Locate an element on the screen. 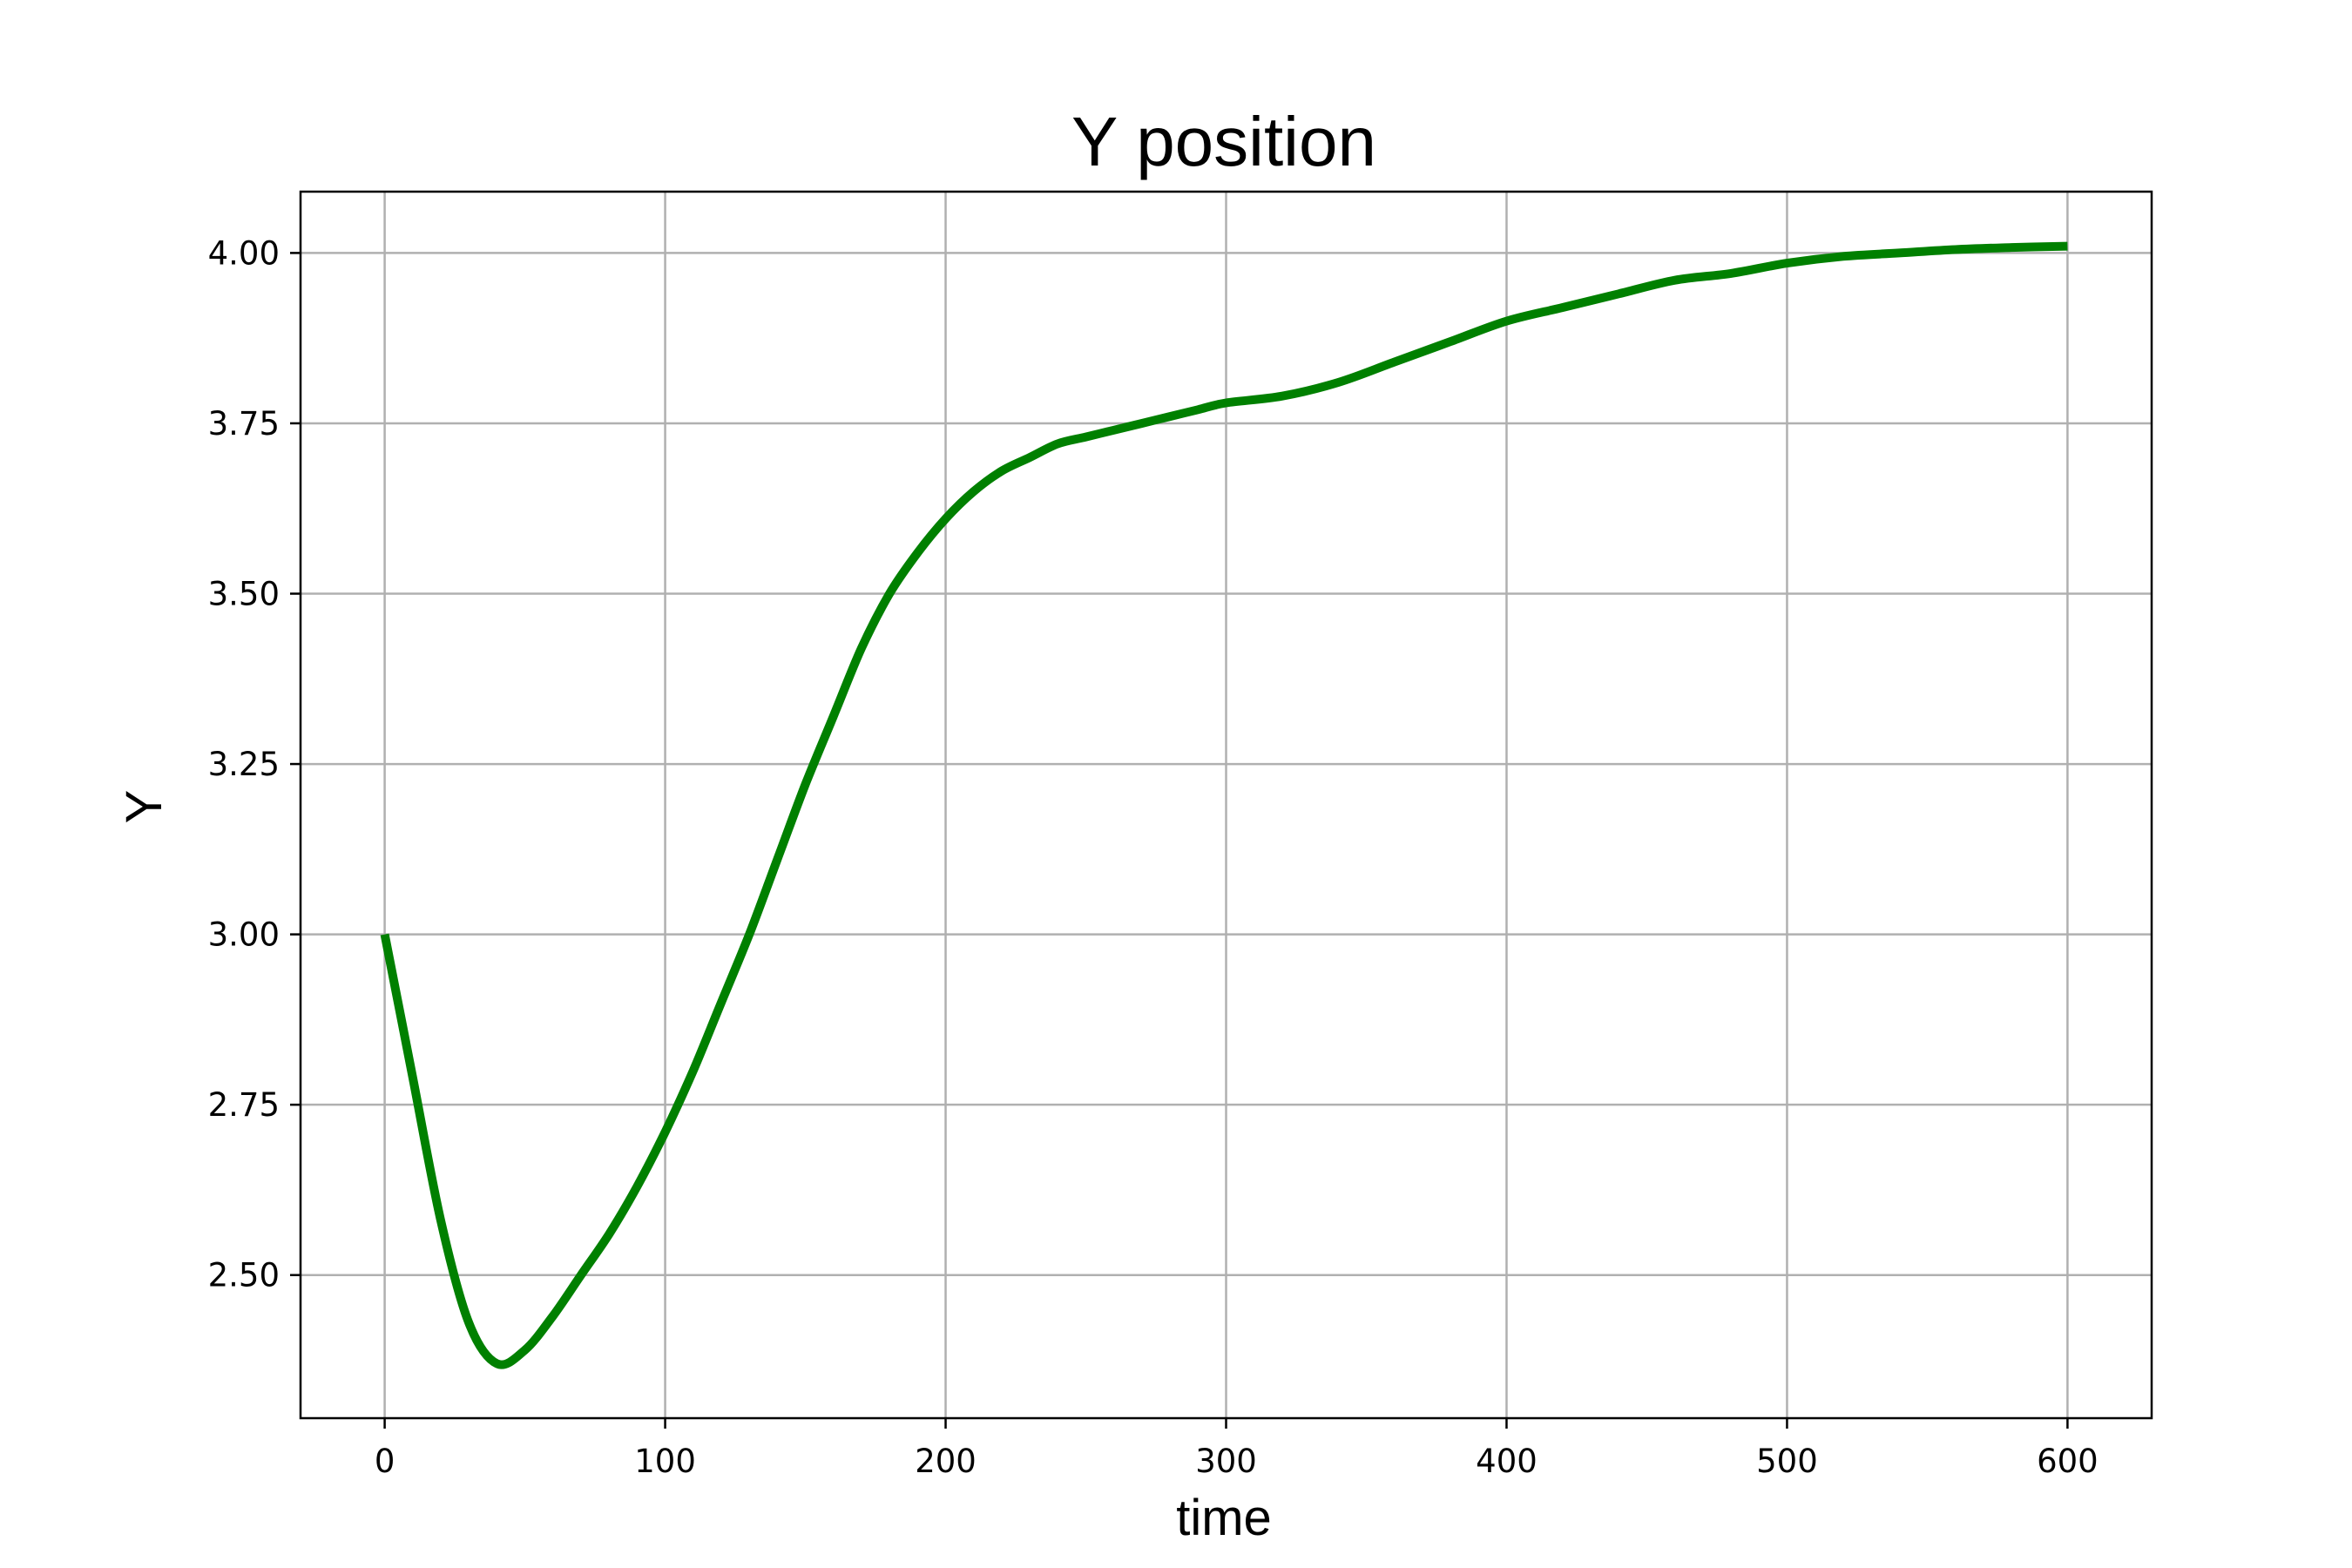 This screenshot has height=1568, width=2352. x-tick-label: 200 is located at coordinates (946, 1461).